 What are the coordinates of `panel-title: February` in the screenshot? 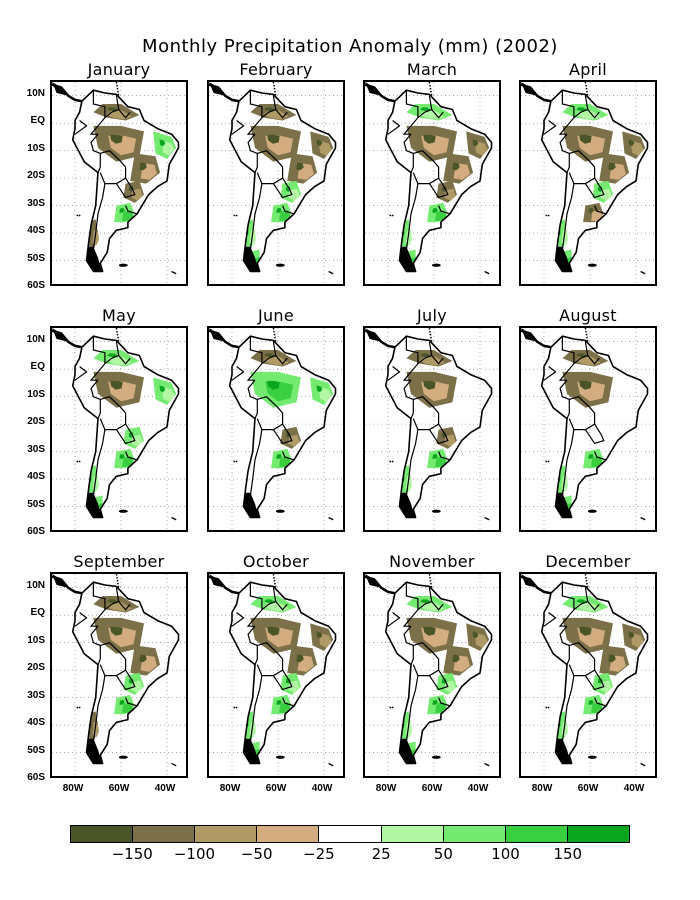 It's located at (276, 69).